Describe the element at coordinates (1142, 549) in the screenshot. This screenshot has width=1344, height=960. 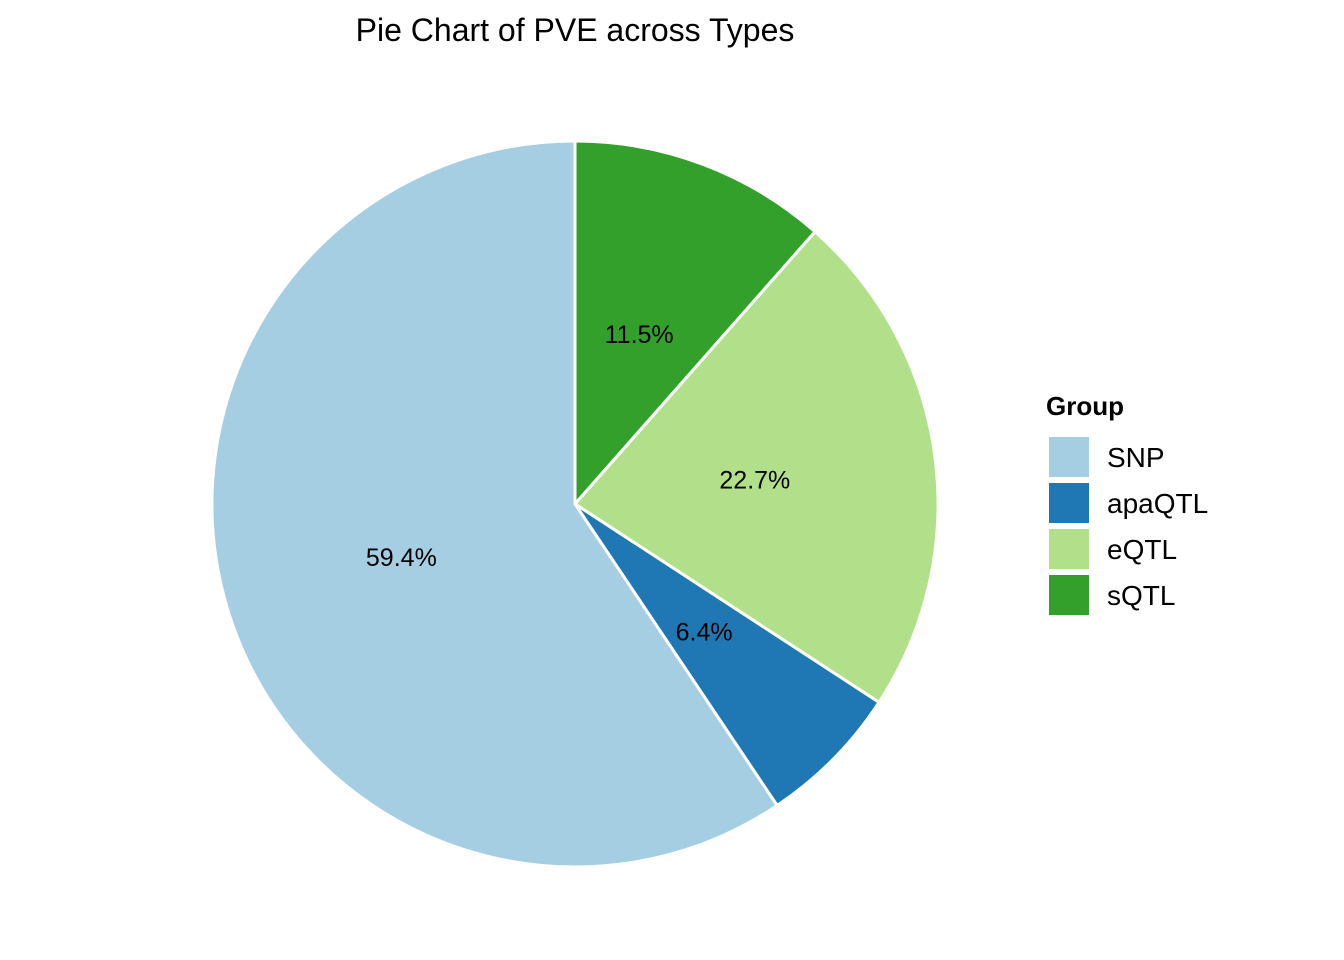
I see `legend-label-eqtl: eQTL` at that location.